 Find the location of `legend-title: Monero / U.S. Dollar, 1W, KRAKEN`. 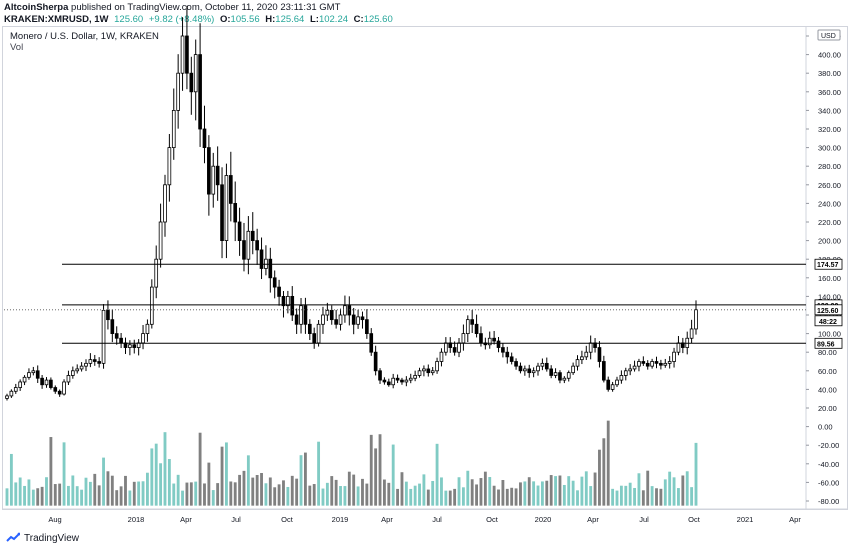

legend-title: Monero / U.S. Dollar, 1W, KRAKEN is located at coordinates (84, 36).